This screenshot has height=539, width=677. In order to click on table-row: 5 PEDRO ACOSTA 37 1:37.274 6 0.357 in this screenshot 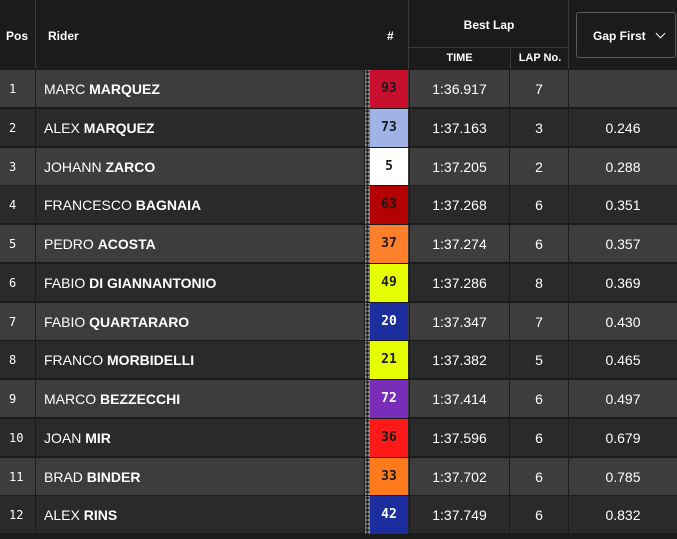, I will do `click(338, 243)`.